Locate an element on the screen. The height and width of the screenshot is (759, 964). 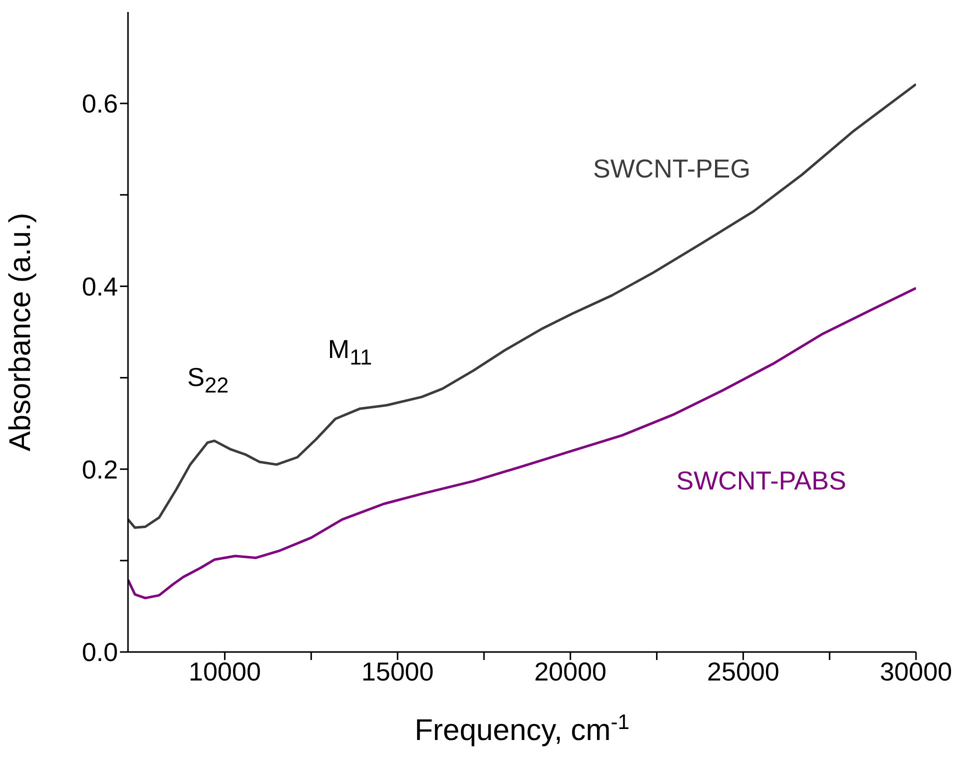
annotation: M$_{11}$ is located at coordinates (350, 352).